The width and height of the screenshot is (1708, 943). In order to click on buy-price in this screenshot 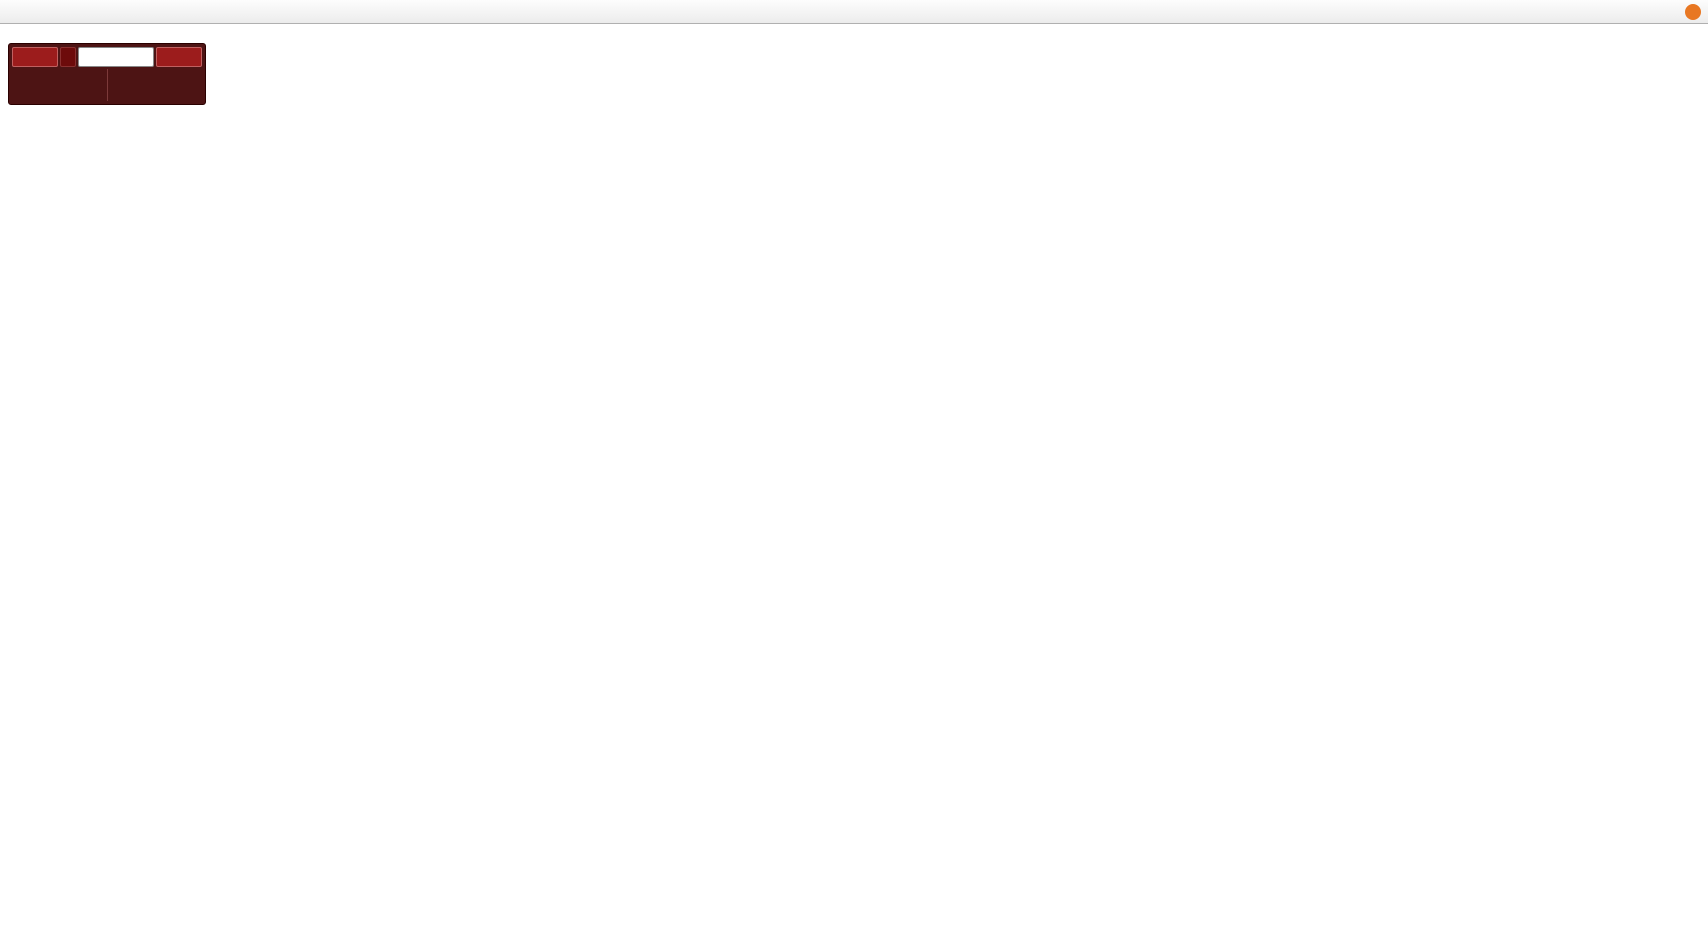, I will do `click(155, 98)`.